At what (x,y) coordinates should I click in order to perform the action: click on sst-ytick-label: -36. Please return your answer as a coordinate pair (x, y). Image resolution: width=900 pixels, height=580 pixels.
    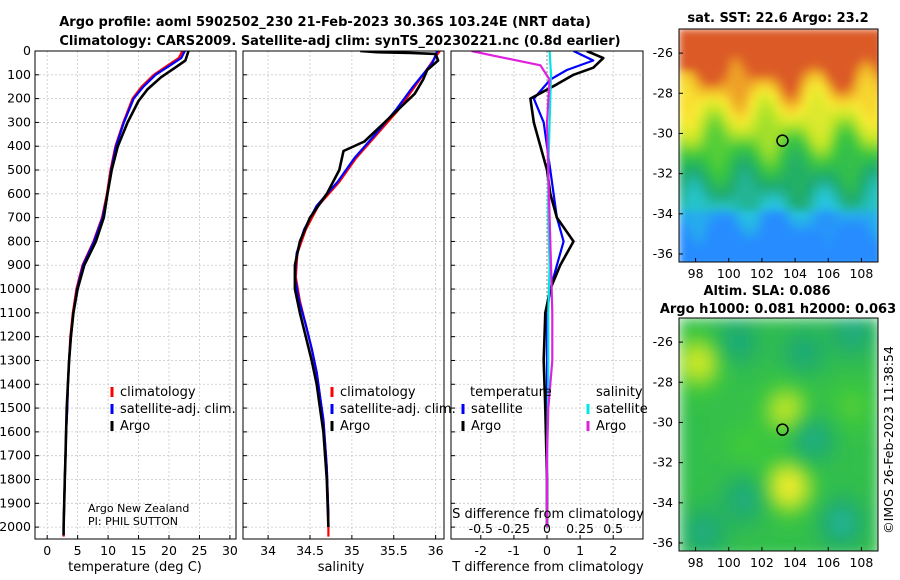
    Looking at the image, I should click on (663, 253).